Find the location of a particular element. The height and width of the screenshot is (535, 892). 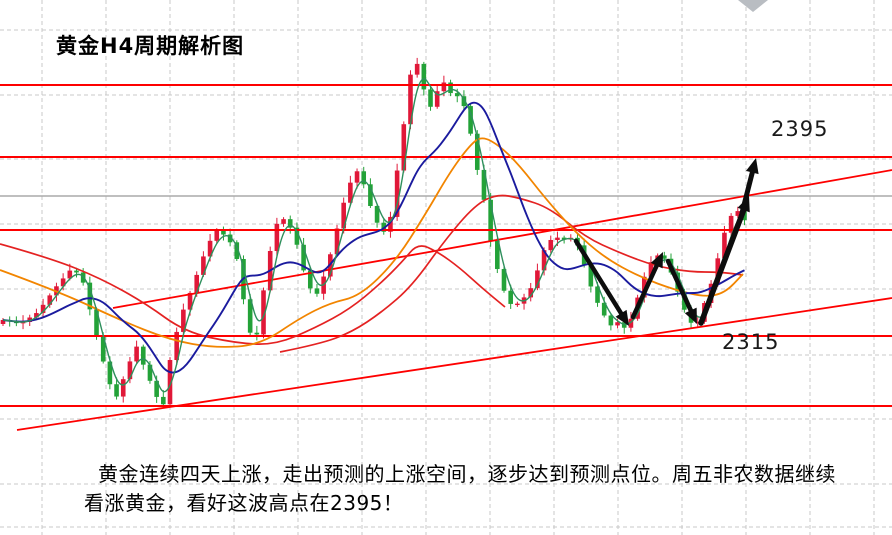

prediction-arrows-layer is located at coordinates (666, 242).